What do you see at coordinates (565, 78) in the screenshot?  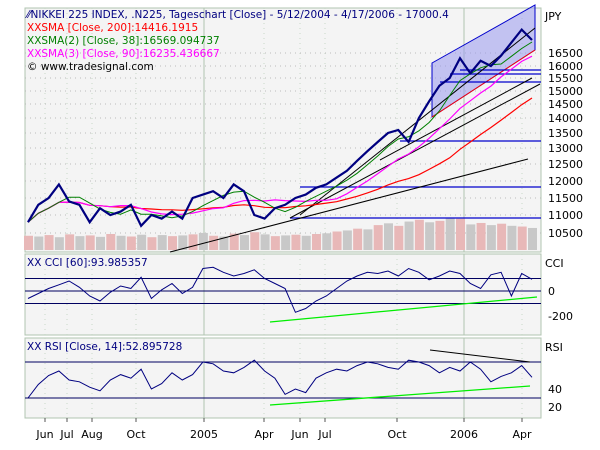 I see `price-tick-label: 15500` at bounding box center [565, 78].